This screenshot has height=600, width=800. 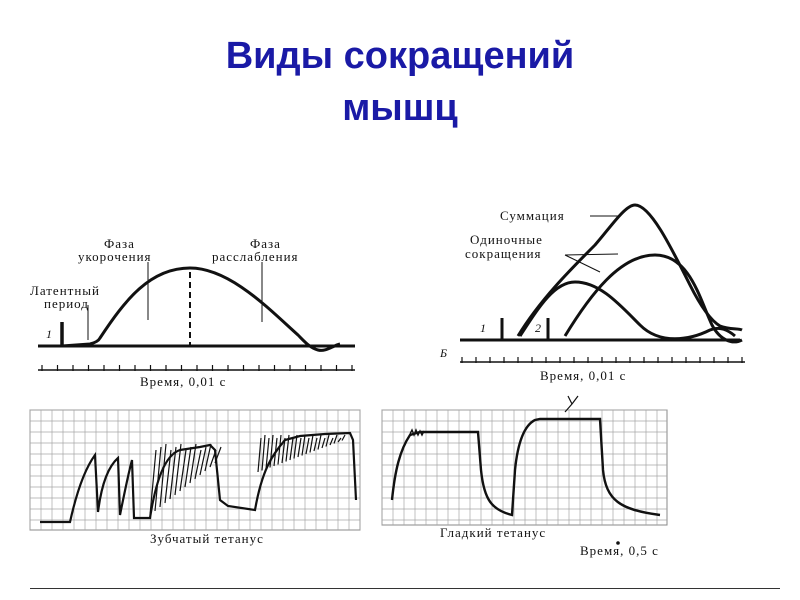 I want to click on summation-curve, so click(x=629, y=270).